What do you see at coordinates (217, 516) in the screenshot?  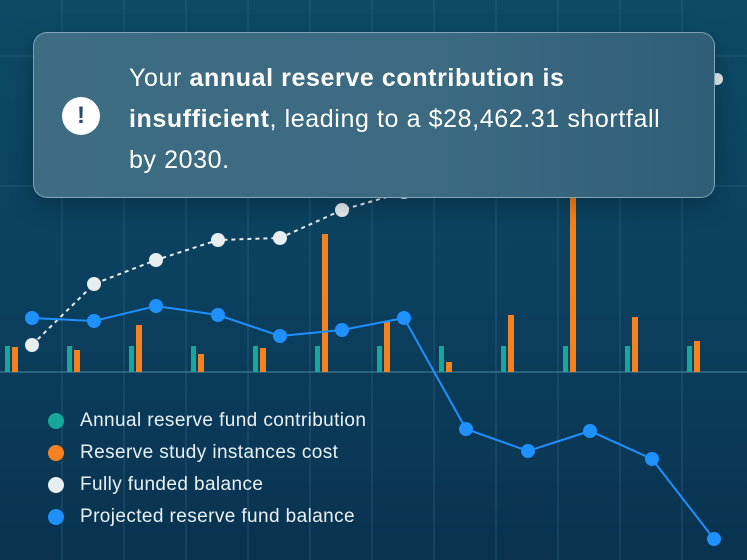 I see `legend-label-projected: Projected reserve fund balance` at bounding box center [217, 516].